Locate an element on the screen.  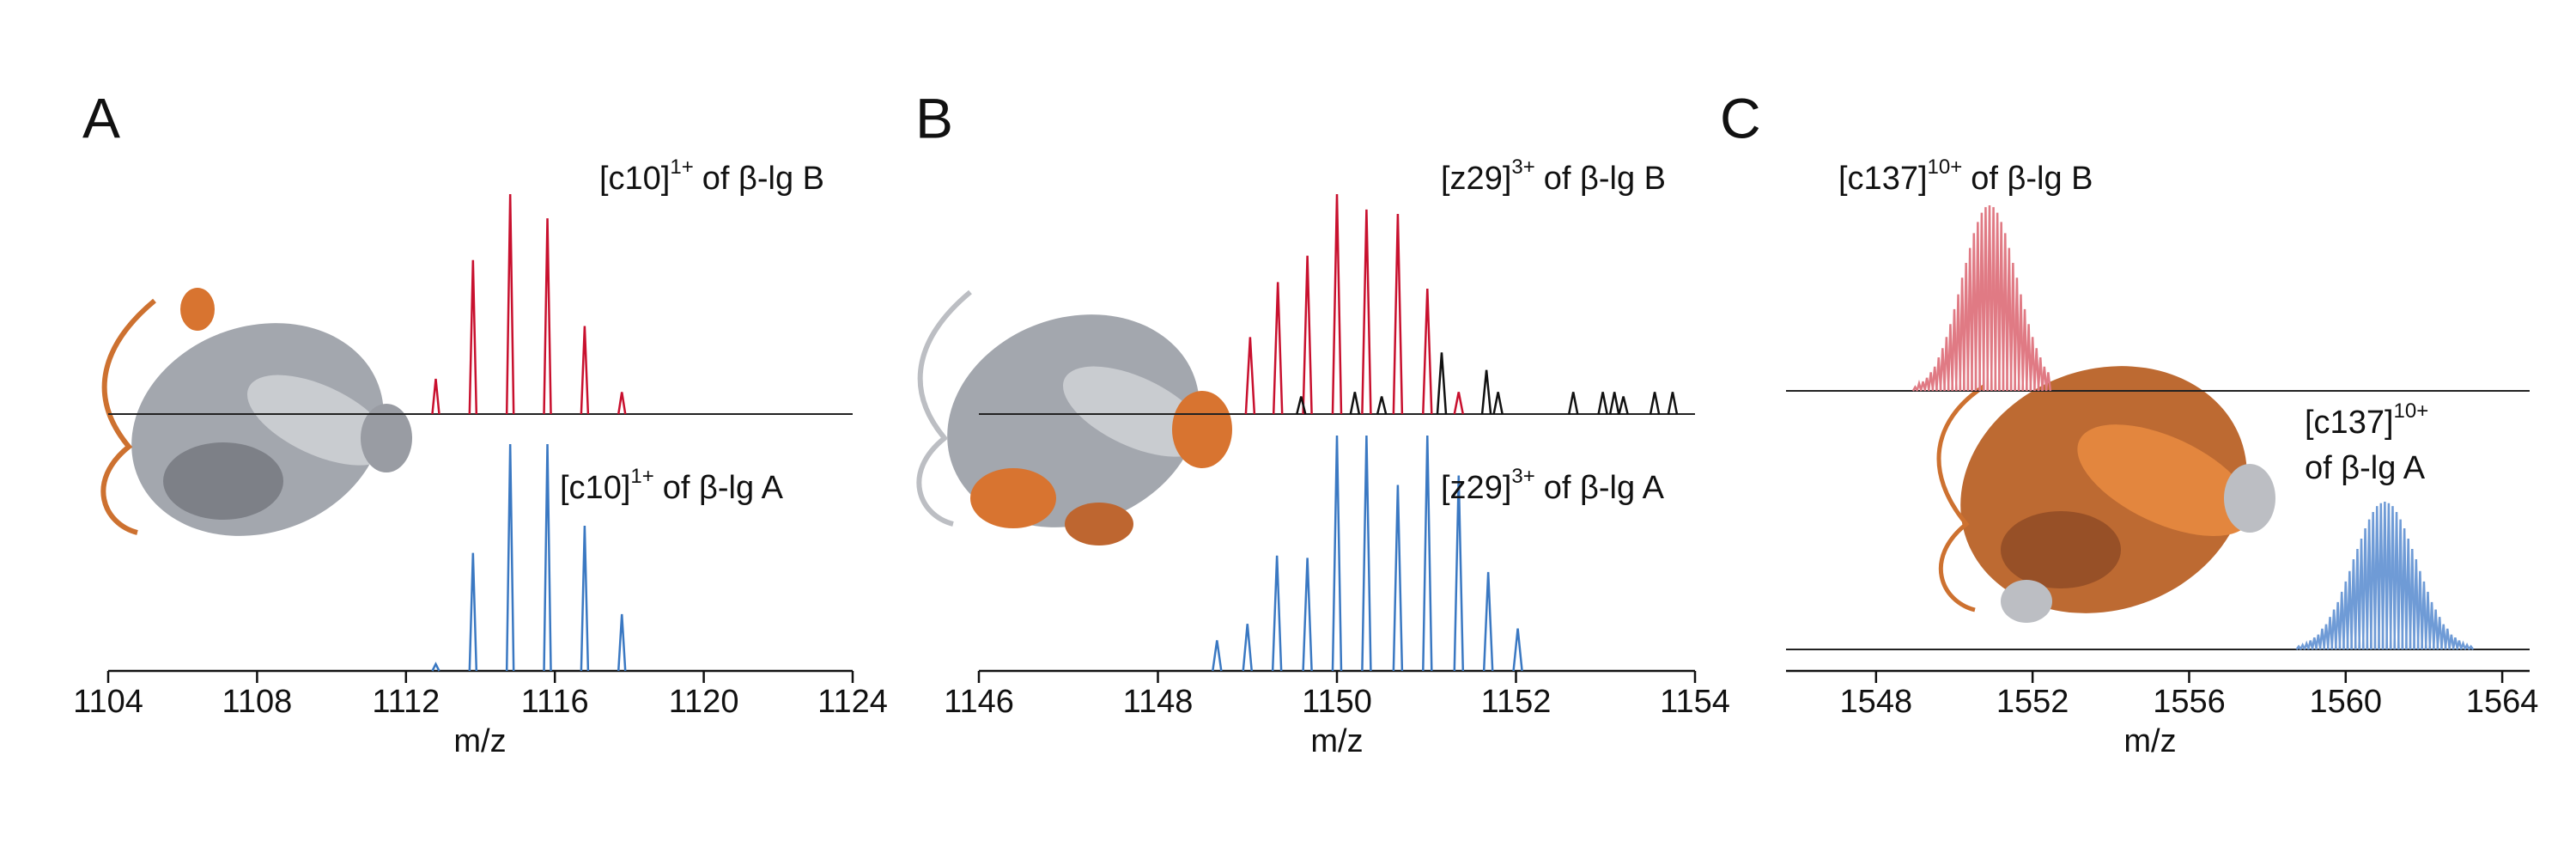
protein-structure-a is located at coordinates (256, 412).